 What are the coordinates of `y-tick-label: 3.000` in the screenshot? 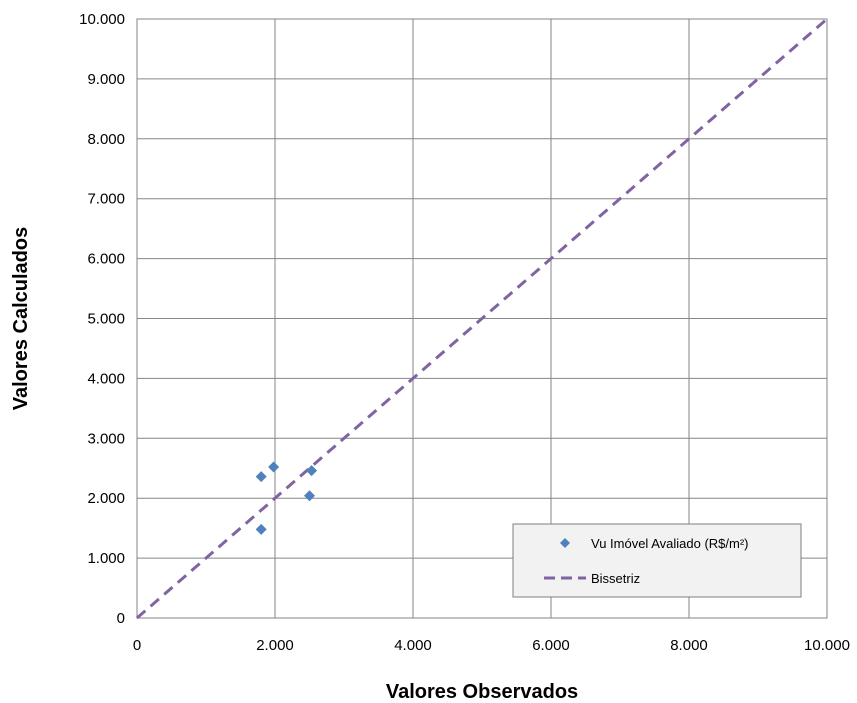 It's located at (106, 438).